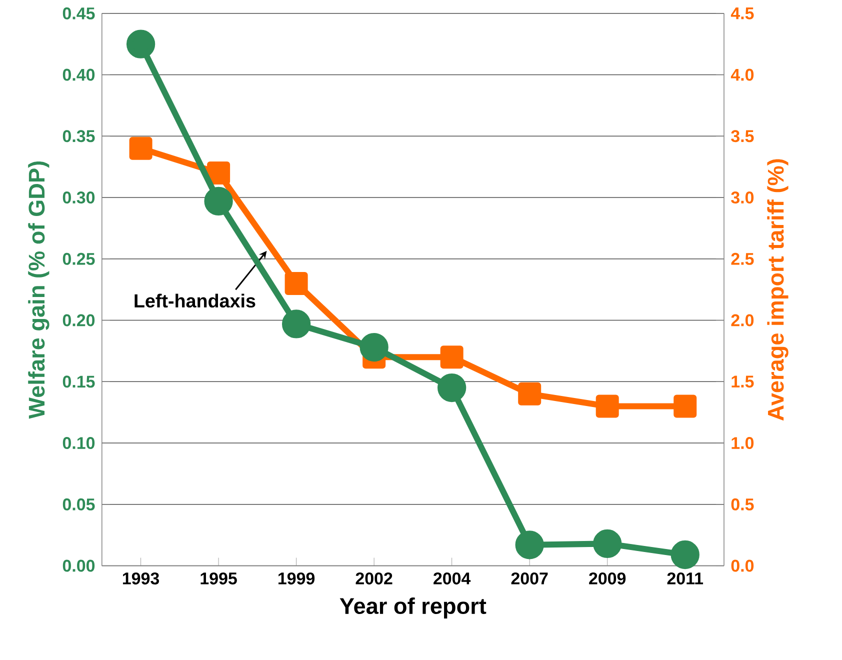  What do you see at coordinates (78, 504) in the screenshot?
I see `y-tick-label: 0.05` at bounding box center [78, 504].